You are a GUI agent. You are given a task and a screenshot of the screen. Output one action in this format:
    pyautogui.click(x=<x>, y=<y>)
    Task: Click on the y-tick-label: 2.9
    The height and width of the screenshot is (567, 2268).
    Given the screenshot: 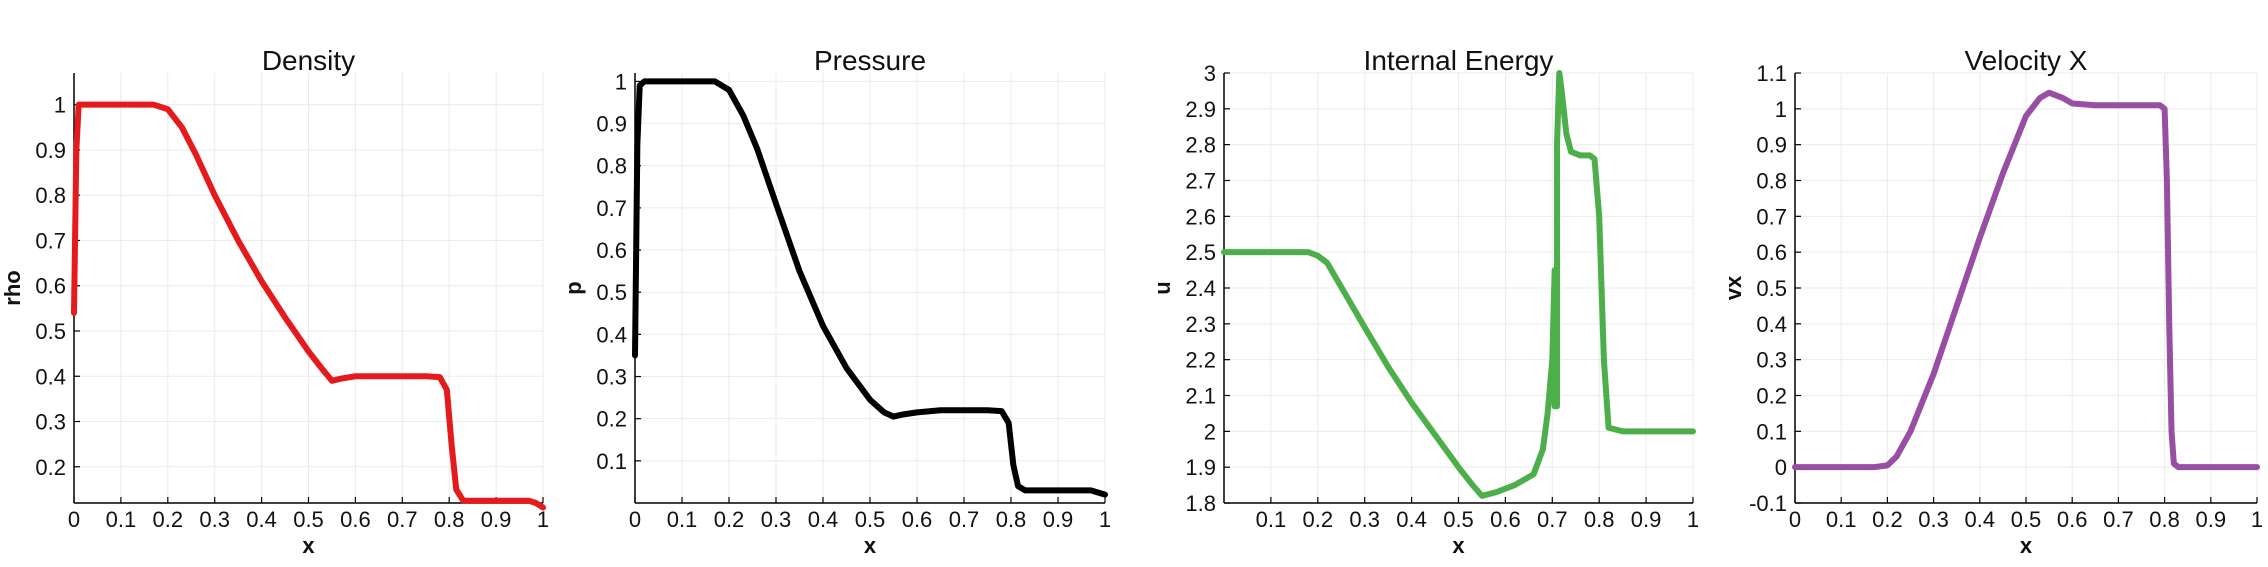 What is the action you would take?
    pyautogui.click(x=1200, y=109)
    